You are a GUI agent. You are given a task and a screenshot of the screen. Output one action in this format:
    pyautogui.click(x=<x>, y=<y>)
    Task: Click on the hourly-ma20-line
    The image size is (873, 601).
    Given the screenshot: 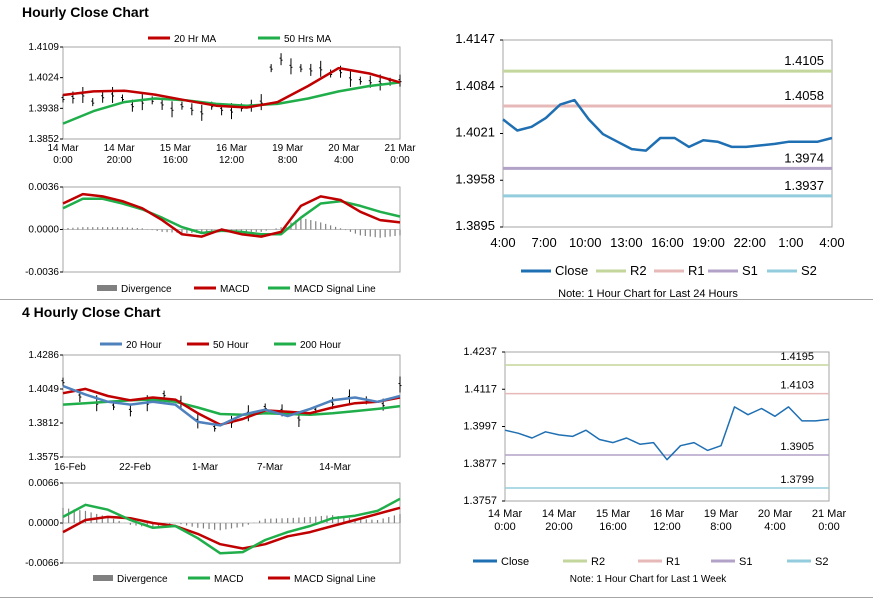 What is the action you would take?
    pyautogui.click(x=231, y=87)
    